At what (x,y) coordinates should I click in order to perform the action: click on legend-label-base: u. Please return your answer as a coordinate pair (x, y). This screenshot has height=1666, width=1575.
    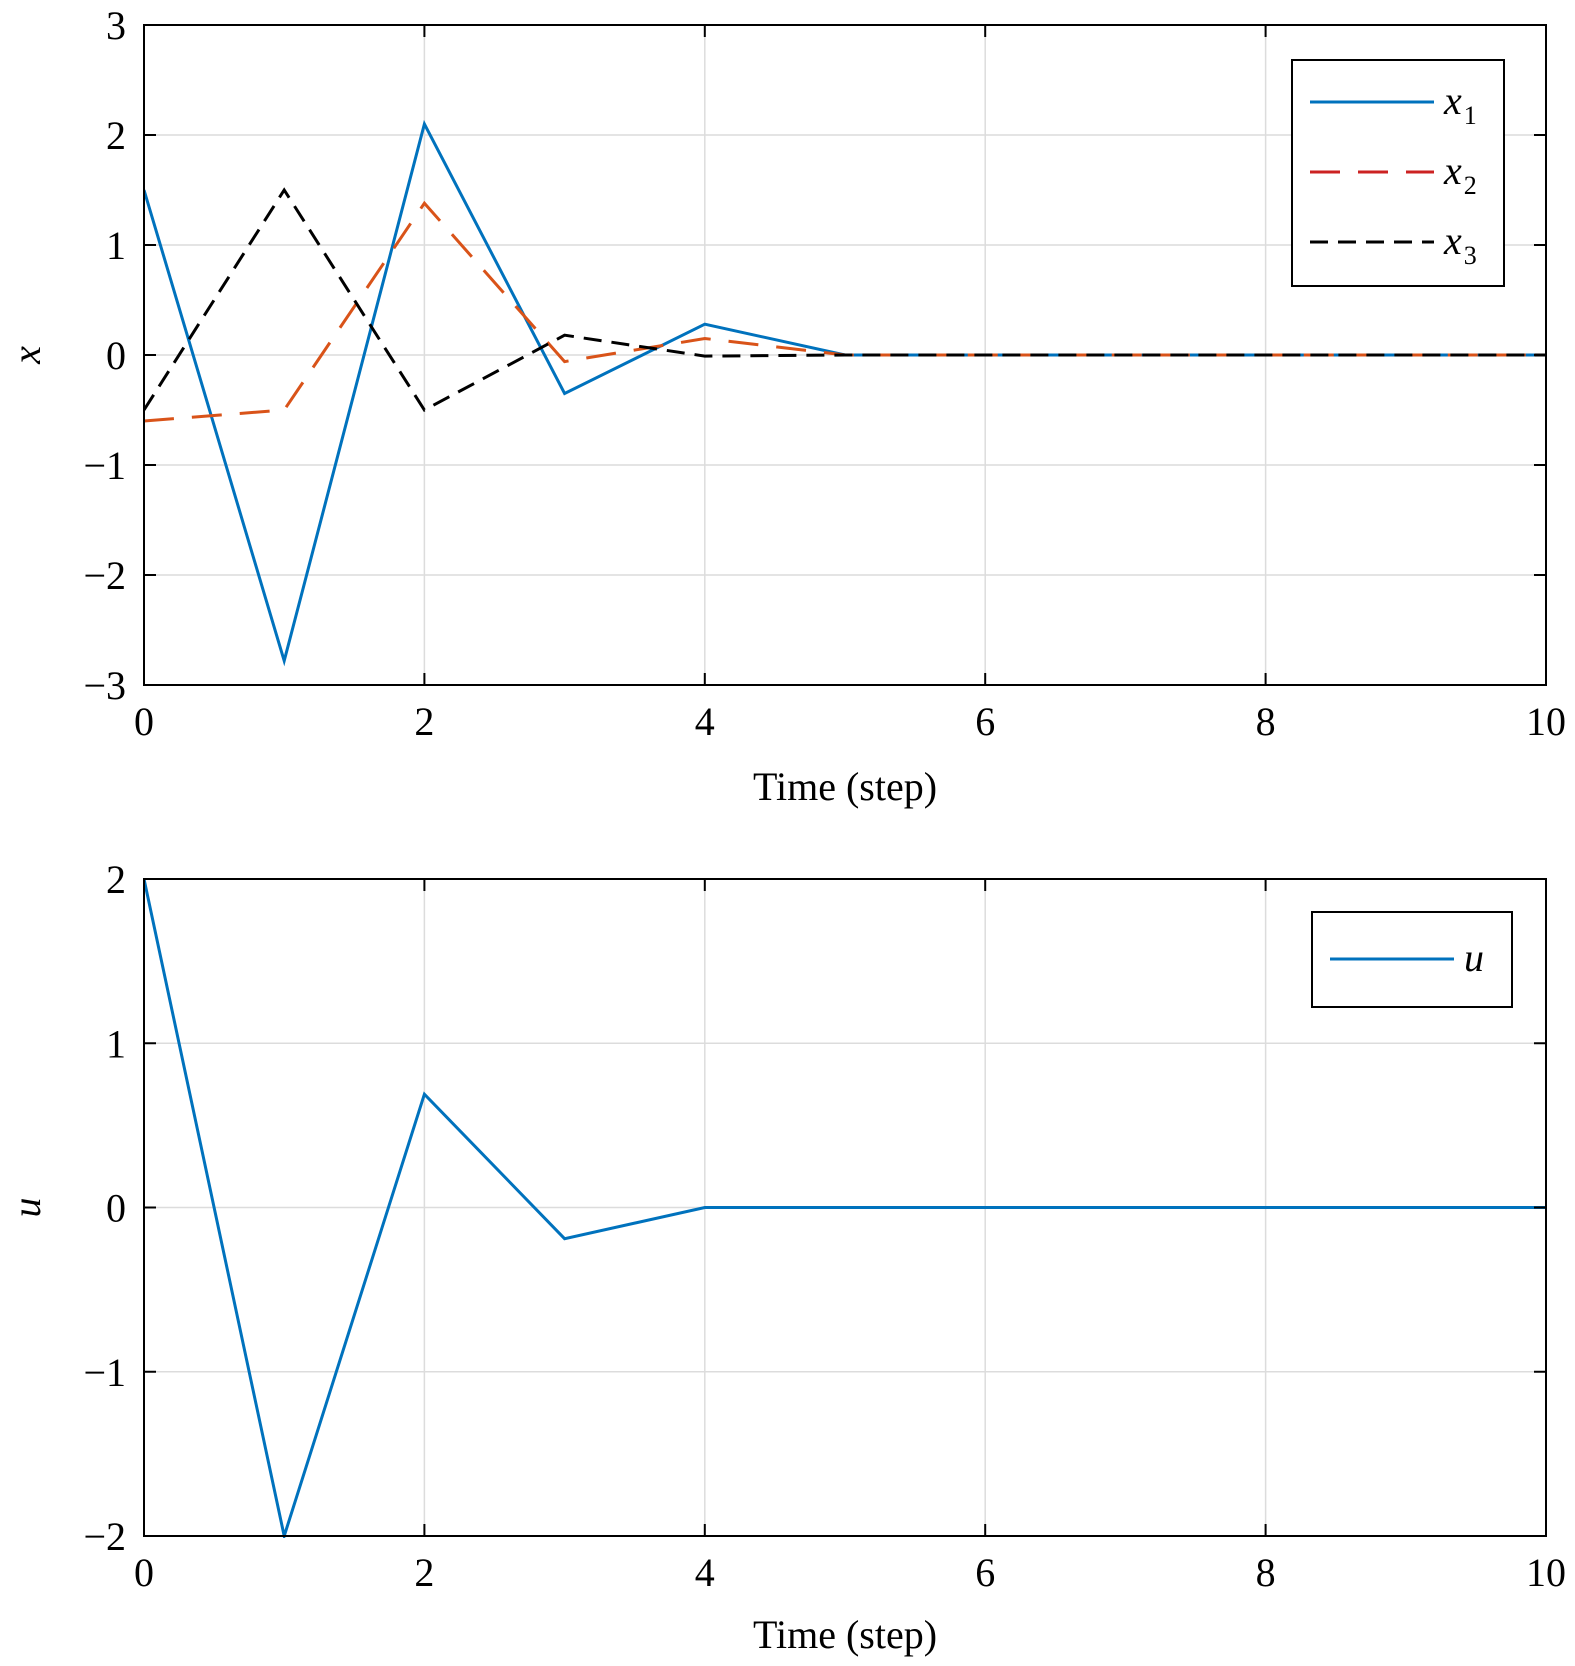
    Looking at the image, I should click on (1474, 957).